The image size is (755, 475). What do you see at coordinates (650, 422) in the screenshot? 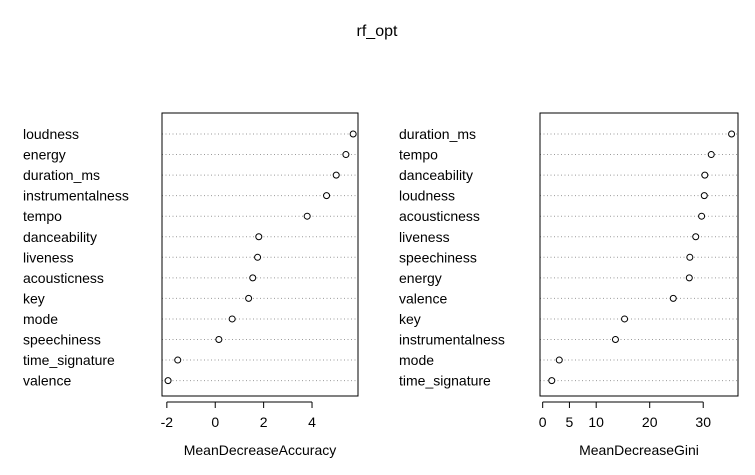
I see `x-tick-label: 20` at bounding box center [650, 422].